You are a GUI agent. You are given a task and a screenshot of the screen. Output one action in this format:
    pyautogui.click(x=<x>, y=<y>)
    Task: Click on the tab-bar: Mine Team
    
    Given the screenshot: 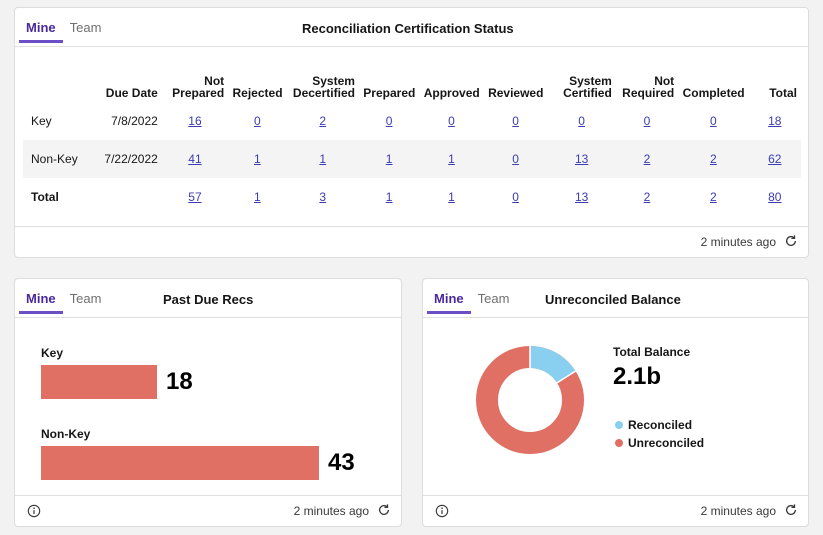 What is the action you would take?
    pyautogui.click(x=471, y=298)
    